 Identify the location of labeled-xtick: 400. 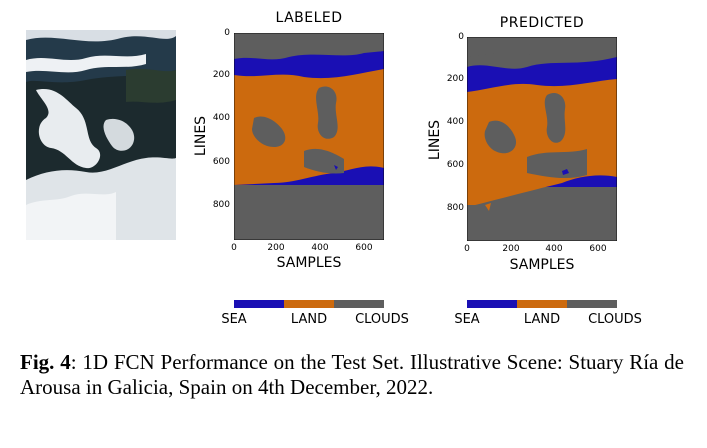
(320, 248).